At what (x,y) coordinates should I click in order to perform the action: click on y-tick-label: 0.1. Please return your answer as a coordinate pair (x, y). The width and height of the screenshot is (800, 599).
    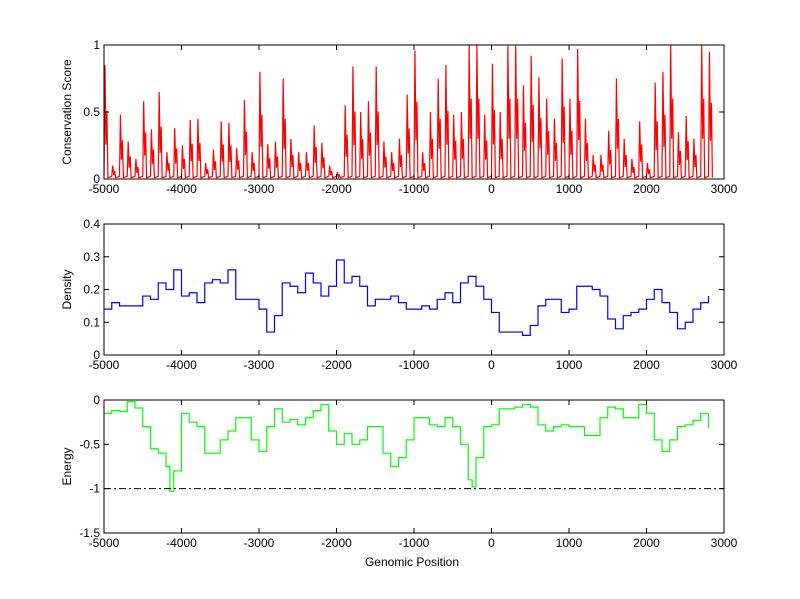
    Looking at the image, I should click on (91, 322).